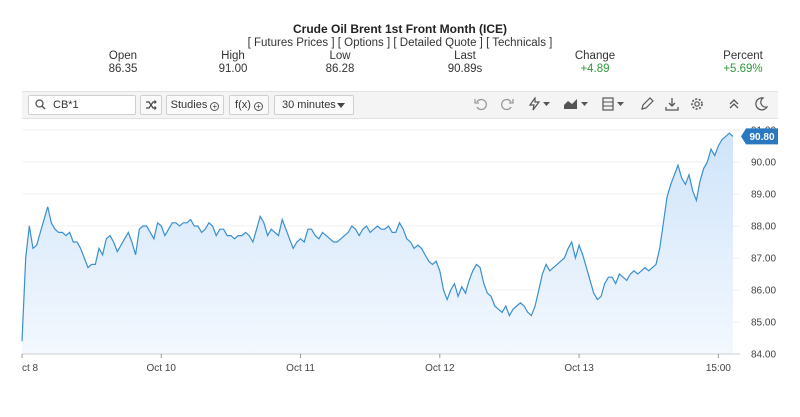 The width and height of the screenshot is (800, 417). I want to click on chart-toolbar: CB*1 Studies + f(x) + 30 minutes, so click(400, 105).